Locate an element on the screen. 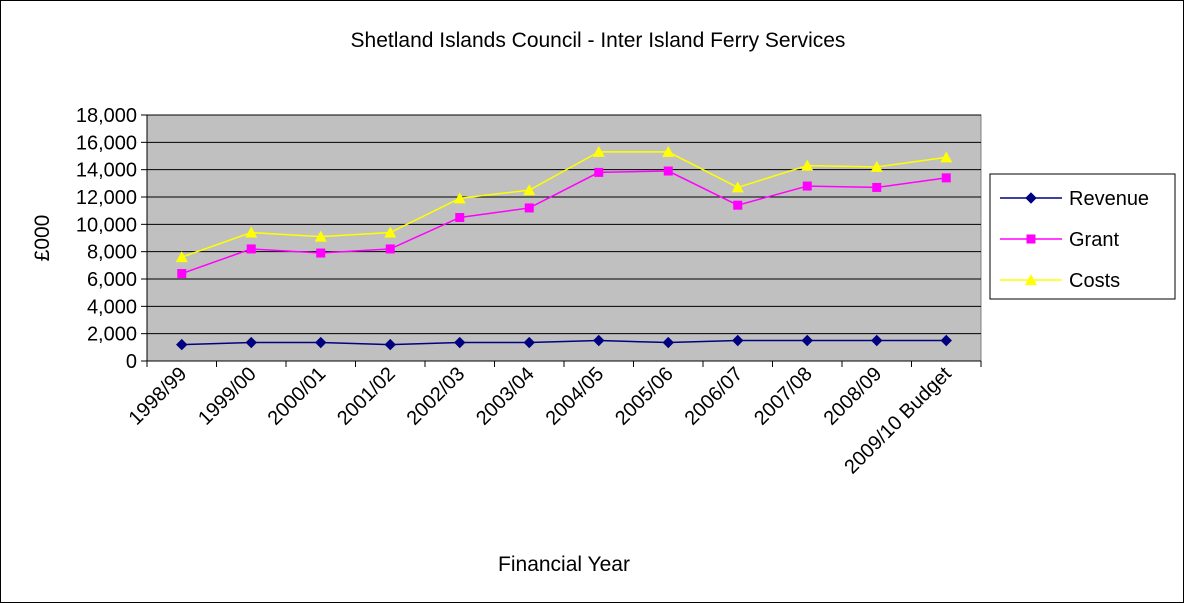 Image resolution: width=1184 pixels, height=603 pixels. legend-entries: Revenue Grant Costs is located at coordinates (1074, 240).